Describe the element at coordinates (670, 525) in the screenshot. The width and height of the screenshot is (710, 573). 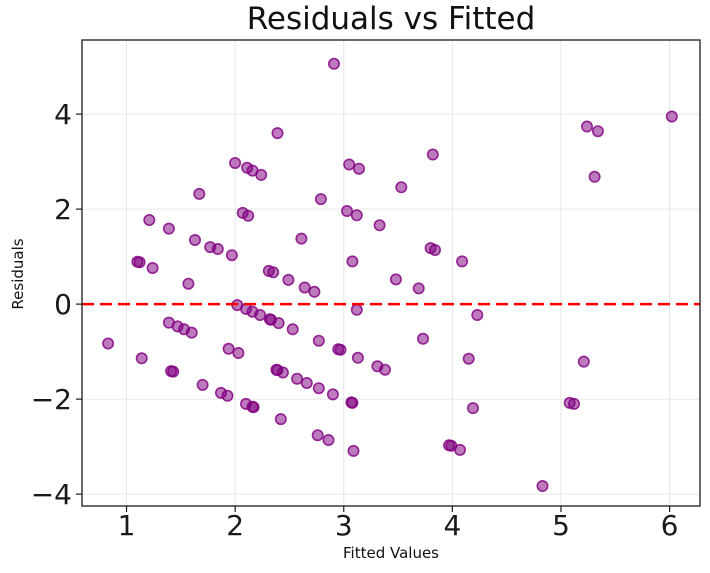
I see `x-tick-label: 6` at that location.